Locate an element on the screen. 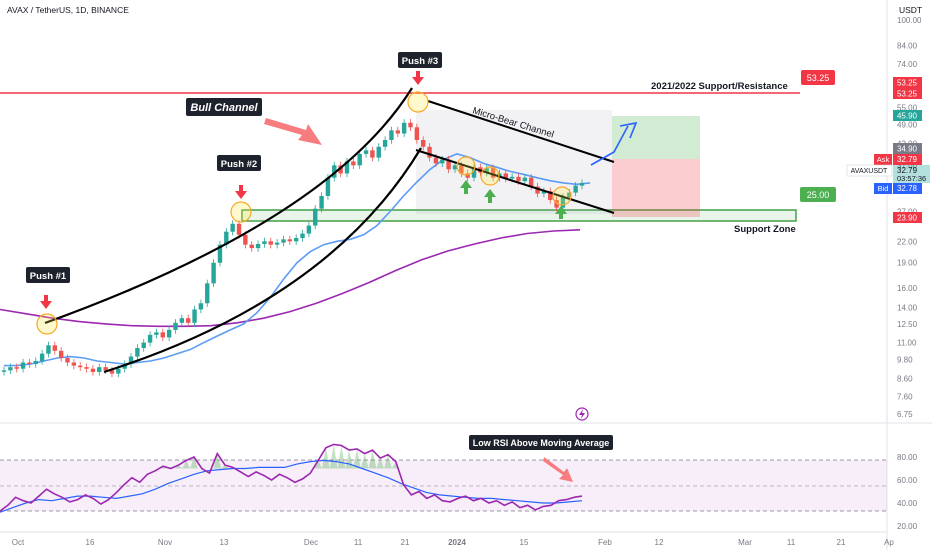 This screenshot has height=550, width=932. bid-tag-text: Bid is located at coordinates (883, 188).